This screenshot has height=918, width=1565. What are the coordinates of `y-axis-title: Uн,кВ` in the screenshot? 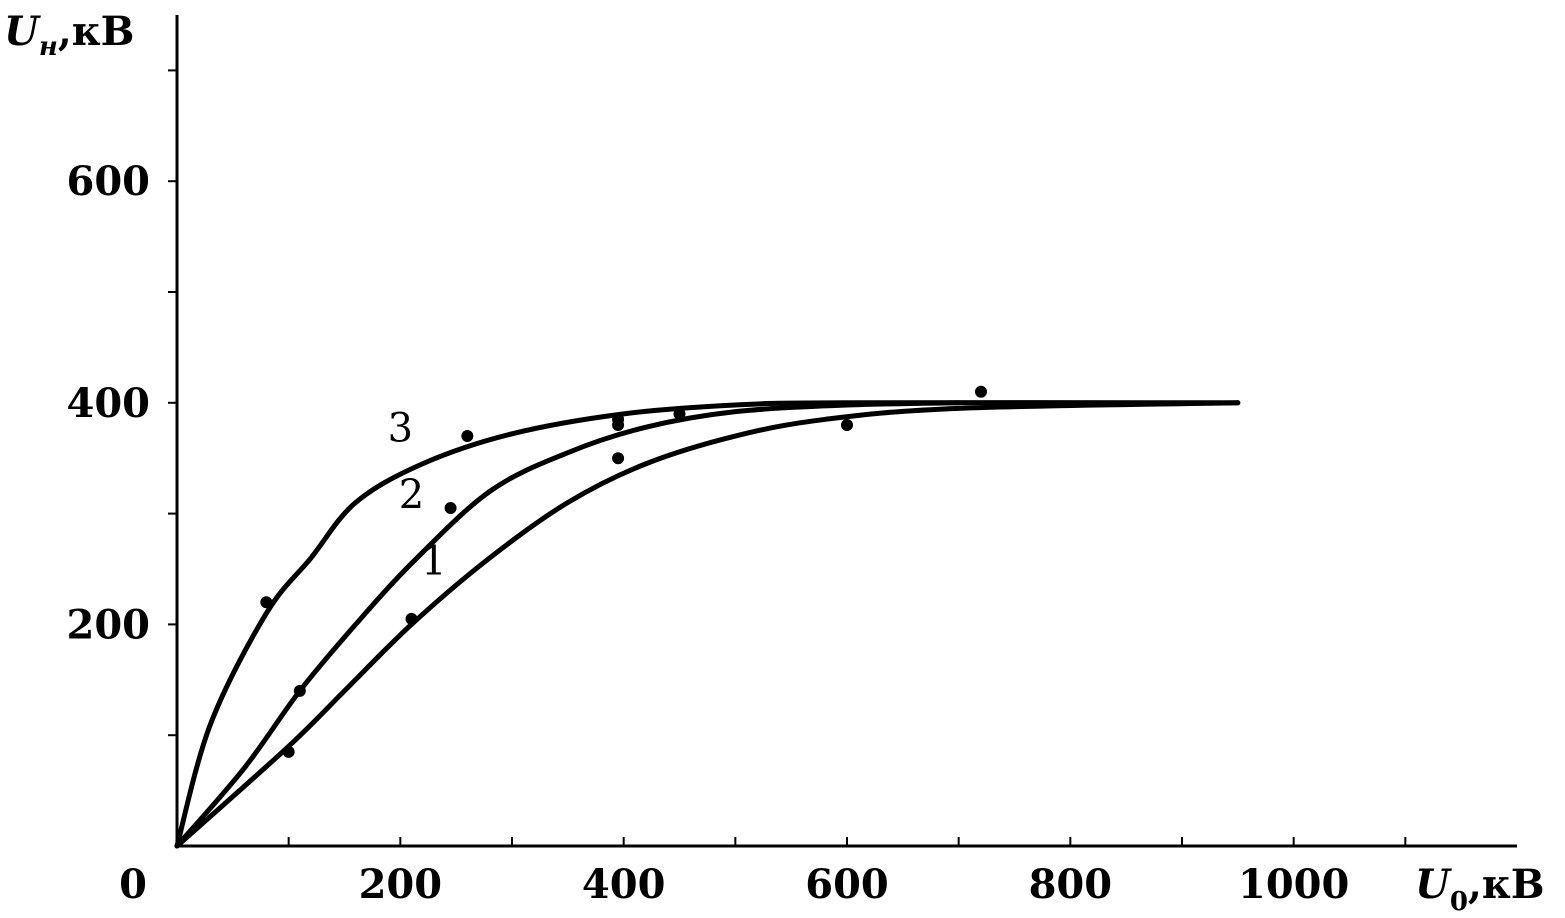 It's located at (69, 35).